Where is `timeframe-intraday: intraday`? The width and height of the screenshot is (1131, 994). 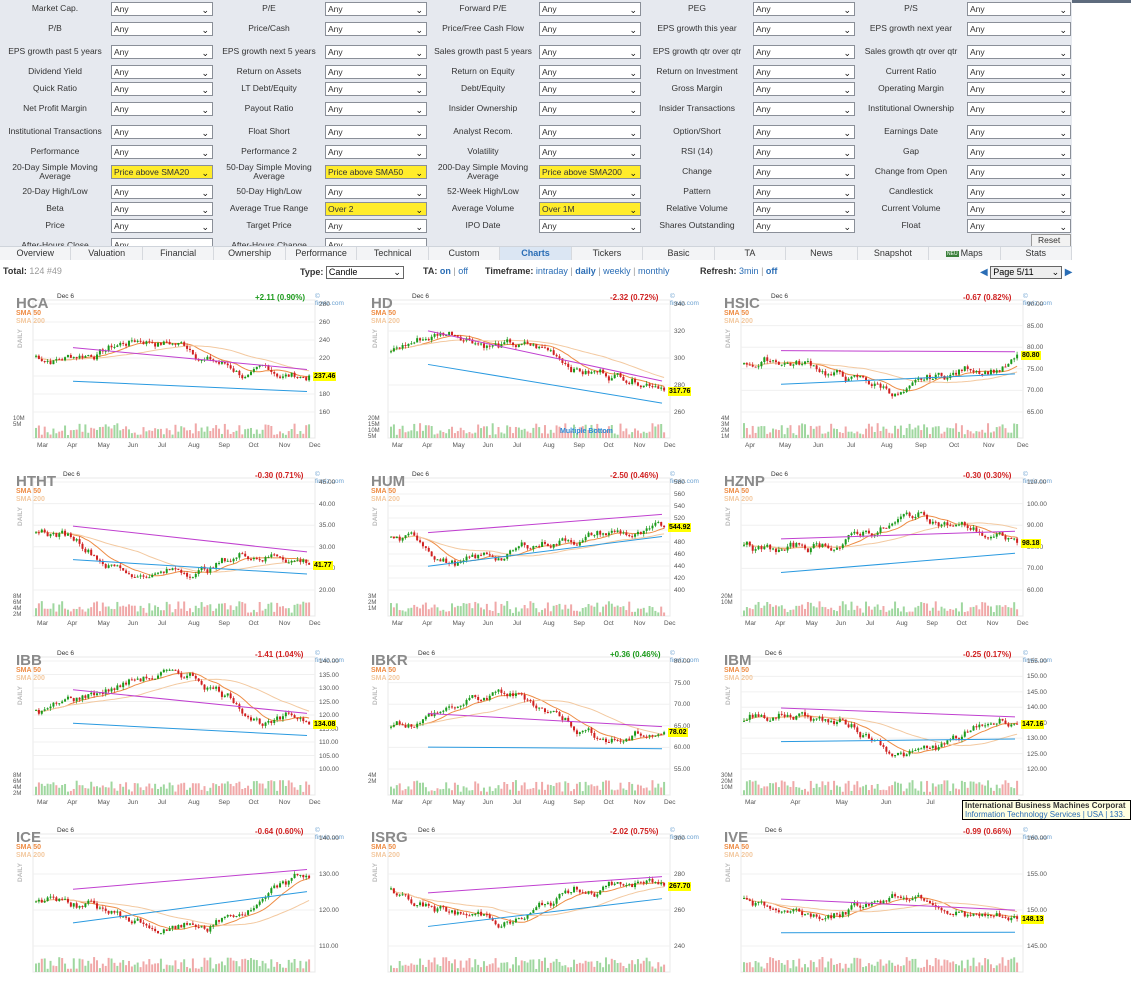
timeframe-intraday: intraday is located at coordinates (552, 271).